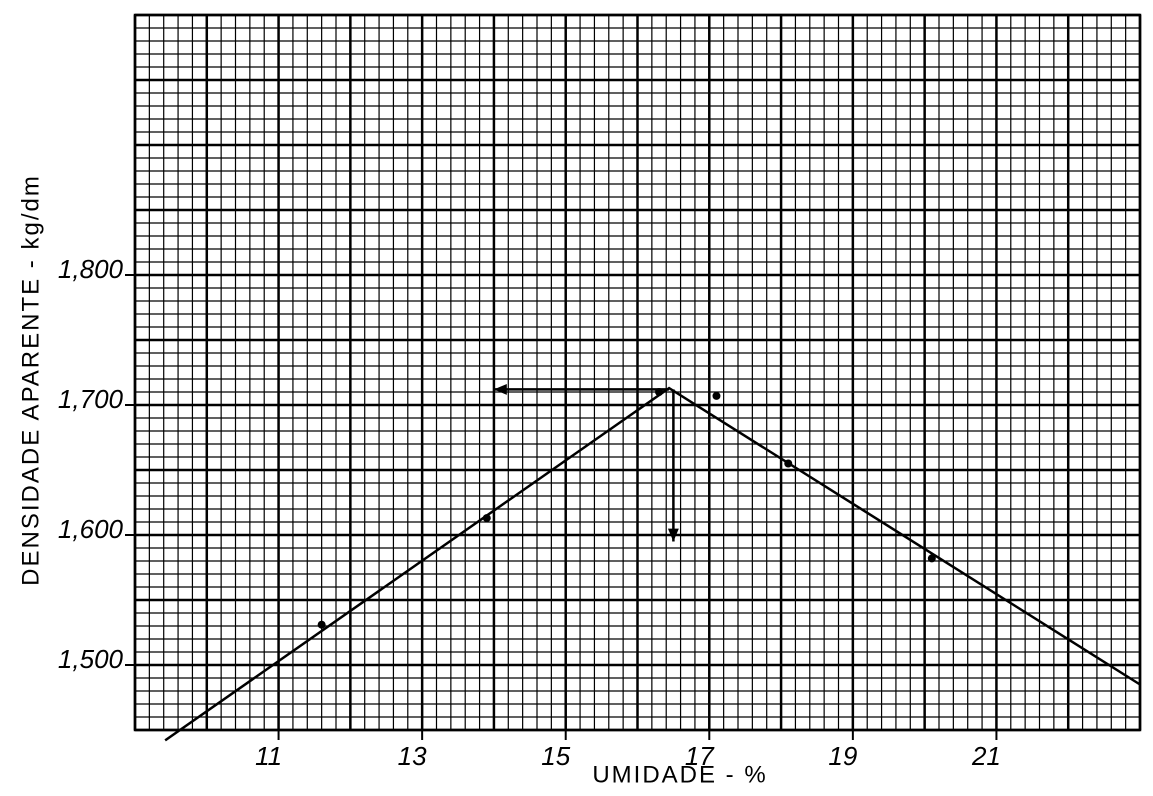 The width and height of the screenshot is (1153, 796). What do you see at coordinates (412, 756) in the screenshot?
I see `x-tick-label: 13` at bounding box center [412, 756].